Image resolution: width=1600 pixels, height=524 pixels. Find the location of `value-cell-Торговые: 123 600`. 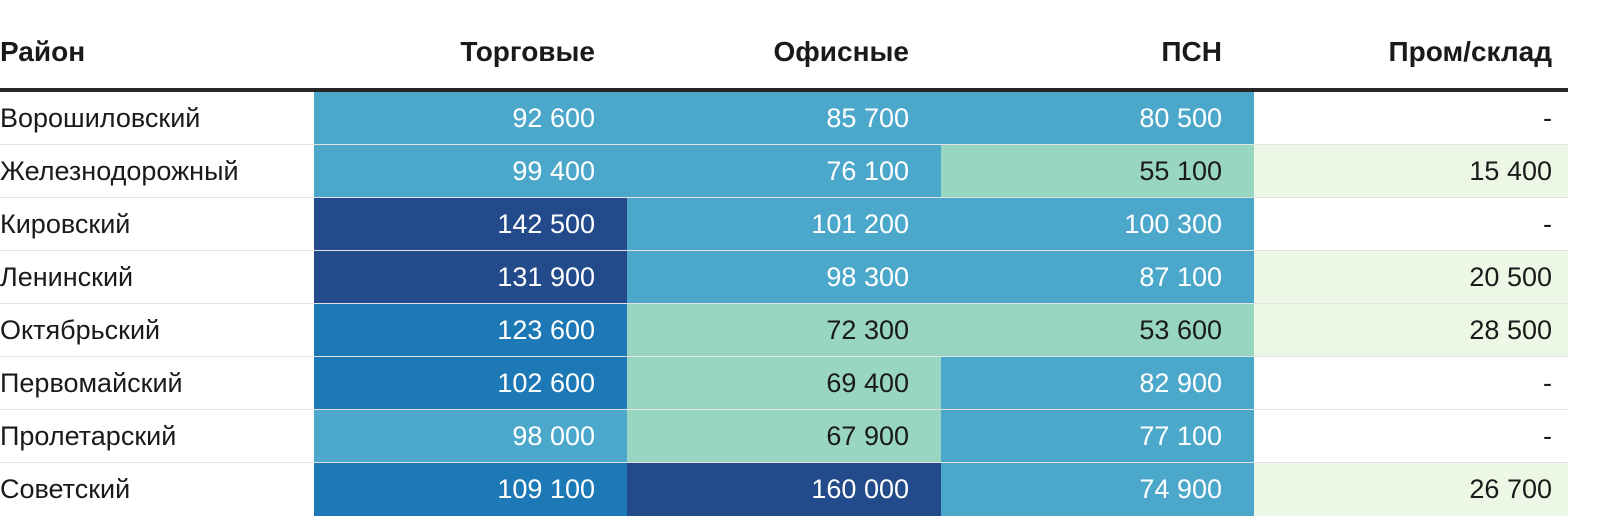

value-cell-Торговые: 123 600 is located at coordinates (470, 330).